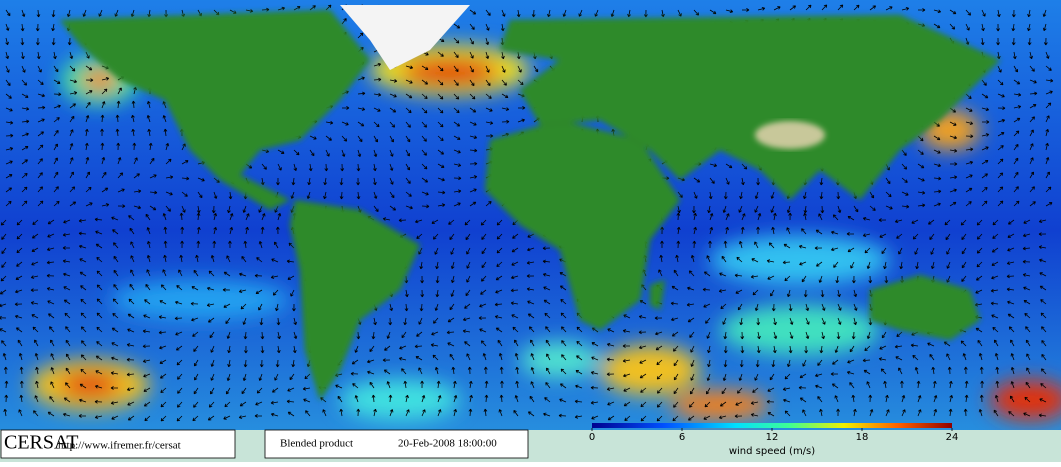 The height and width of the screenshot is (467, 1061). Describe the element at coordinates (592, 437) in the screenshot. I see `colorbar-tick-label: 0` at that location.